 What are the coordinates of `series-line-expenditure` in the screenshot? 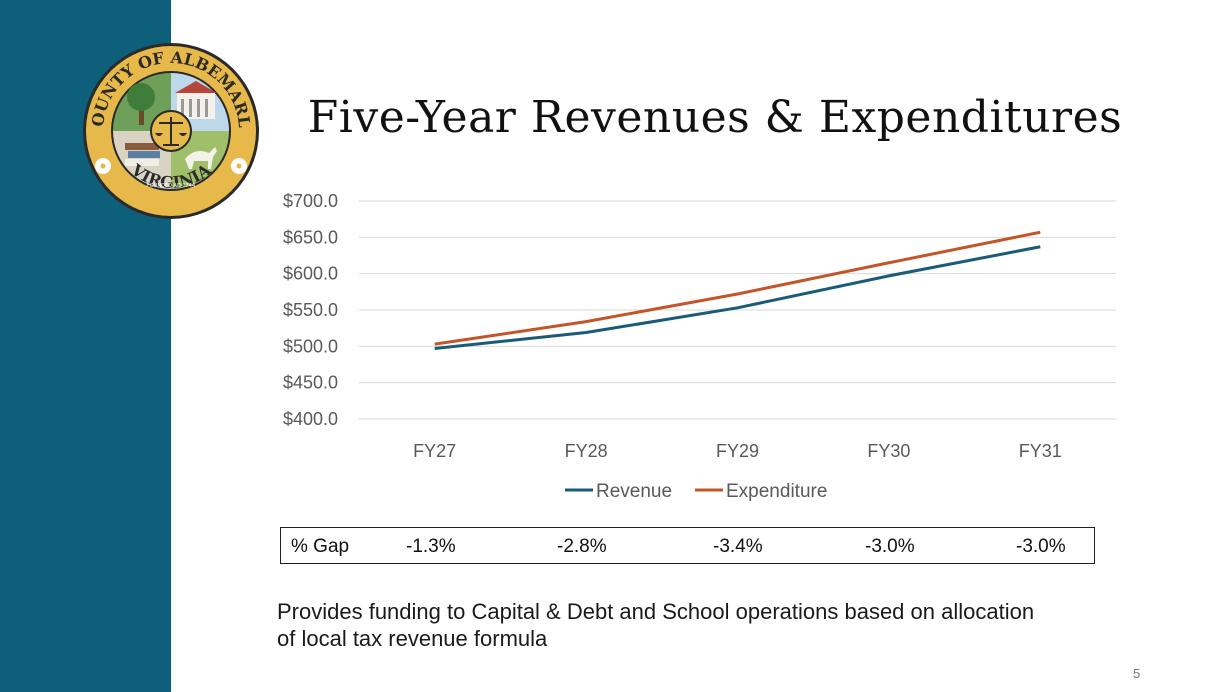 It's located at (737, 288).